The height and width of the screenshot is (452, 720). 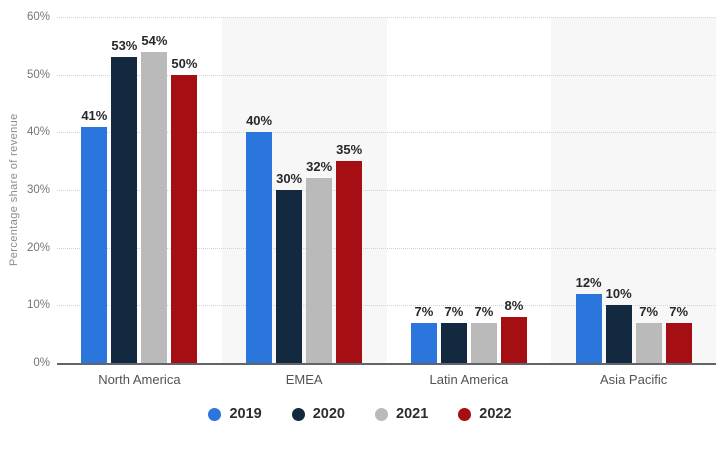 What do you see at coordinates (513, 340) in the screenshot?
I see `bar-2022-latin-america` at bounding box center [513, 340].